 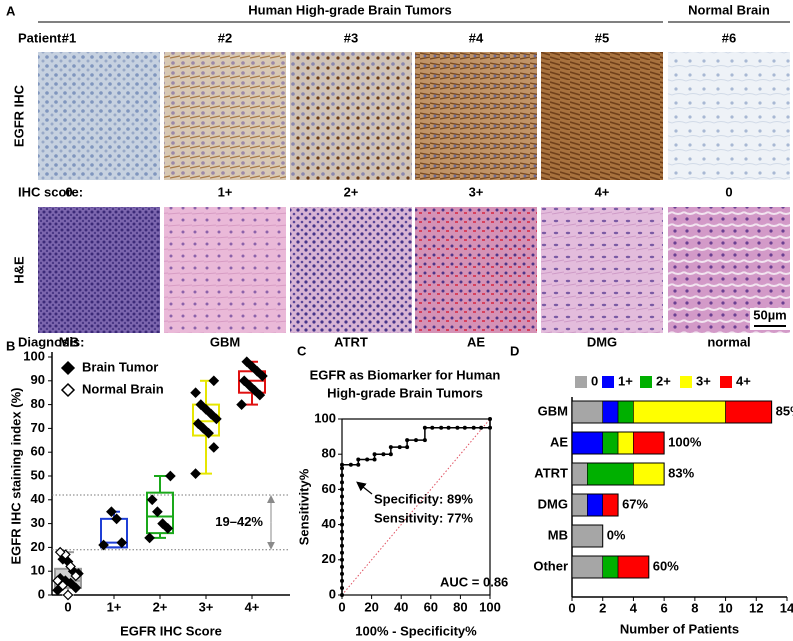 What do you see at coordinates (602, 37) in the screenshot?
I see `patient-id: #5` at bounding box center [602, 37].